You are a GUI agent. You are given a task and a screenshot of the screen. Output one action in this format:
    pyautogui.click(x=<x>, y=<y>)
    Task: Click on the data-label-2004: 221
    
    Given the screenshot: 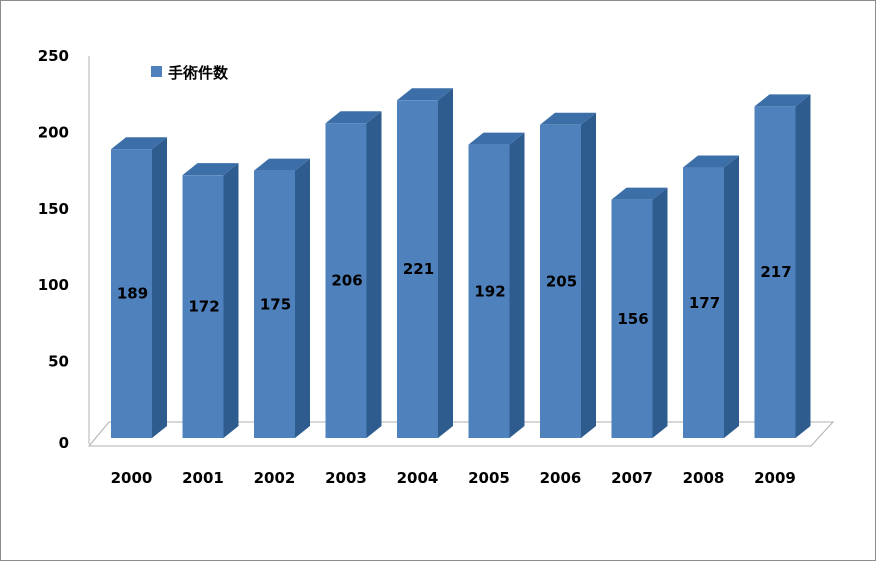 What is the action you would take?
    pyautogui.click(x=418, y=269)
    